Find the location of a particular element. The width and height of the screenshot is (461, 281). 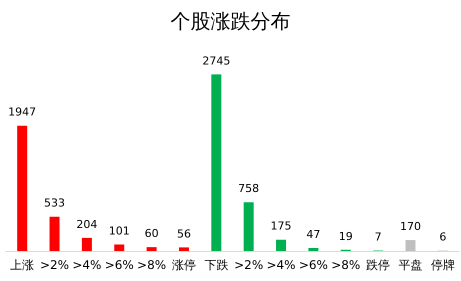

chart-title: 个股涨跌分布 is located at coordinates (230, 21).